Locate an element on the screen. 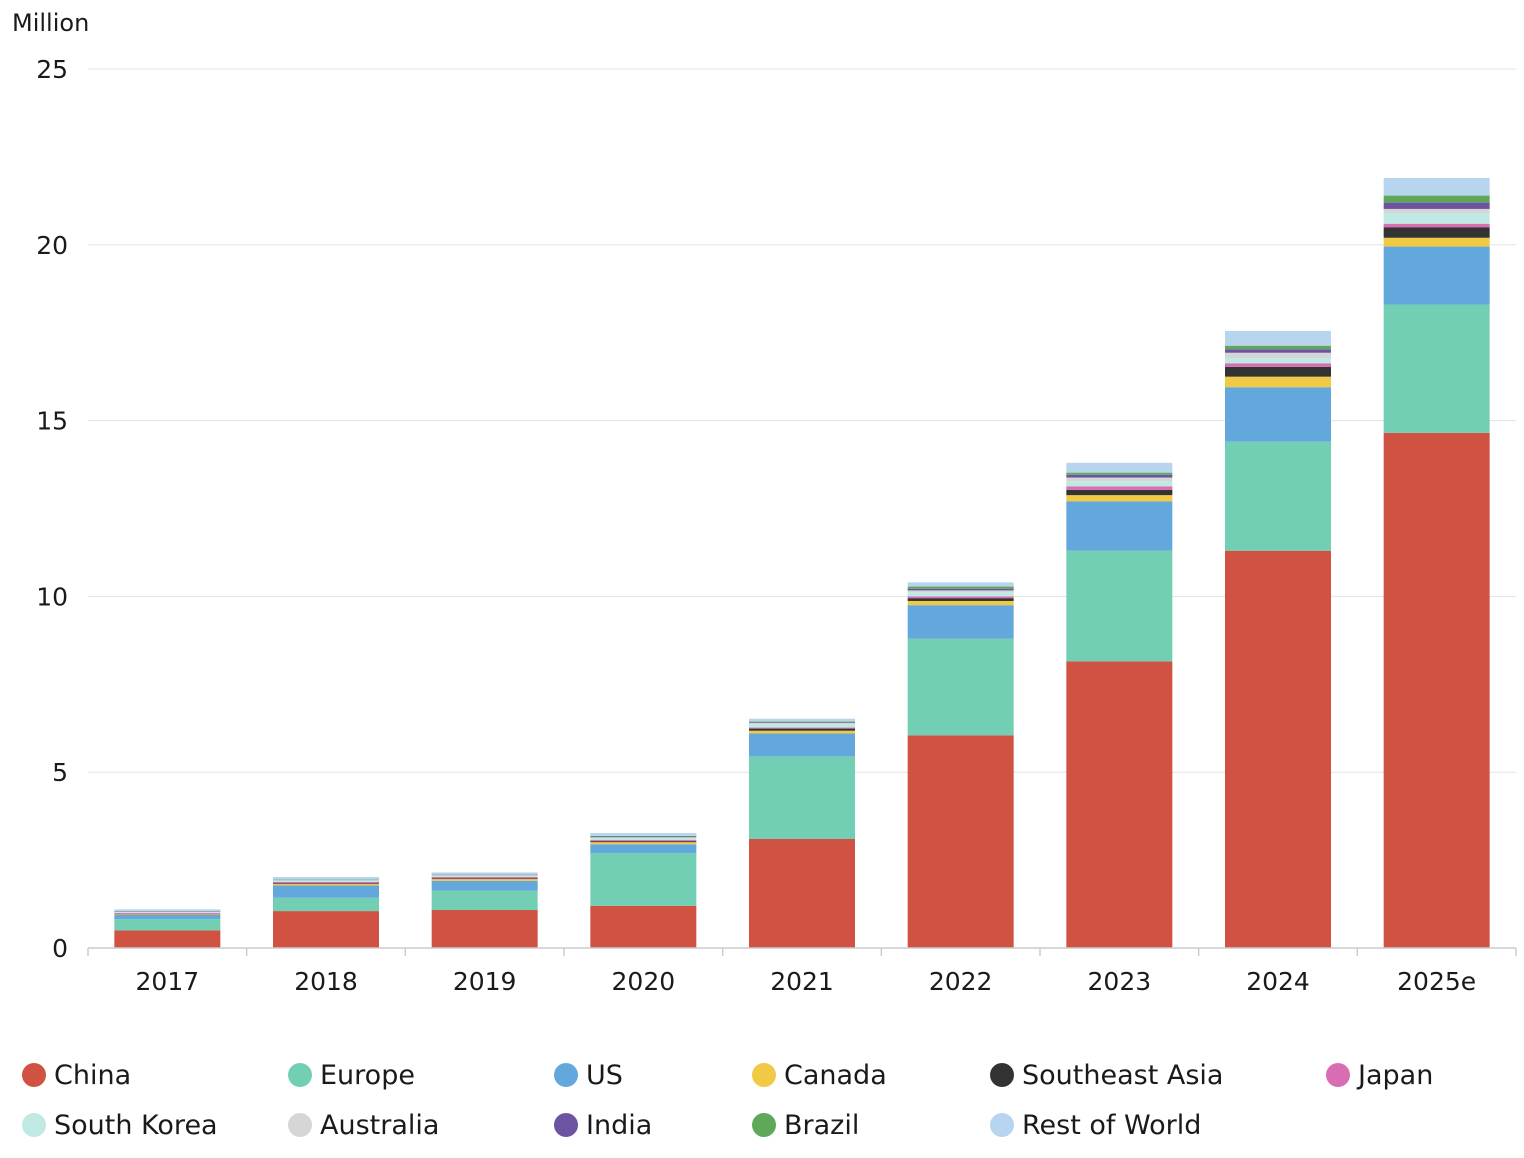 This screenshot has width=1524, height=1158. bar-india-2024 is located at coordinates (1278, 351).